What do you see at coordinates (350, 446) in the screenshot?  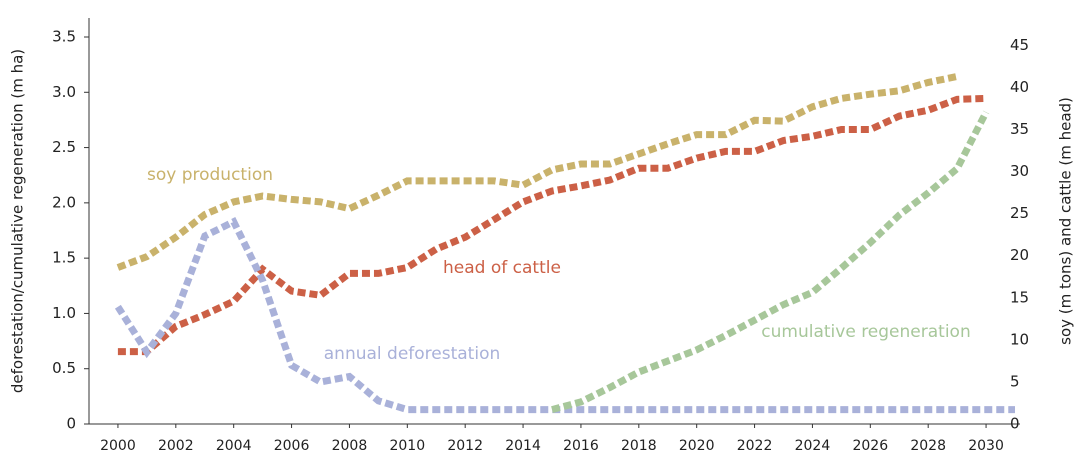 I see `x-tick-label: 2008` at bounding box center [350, 446].